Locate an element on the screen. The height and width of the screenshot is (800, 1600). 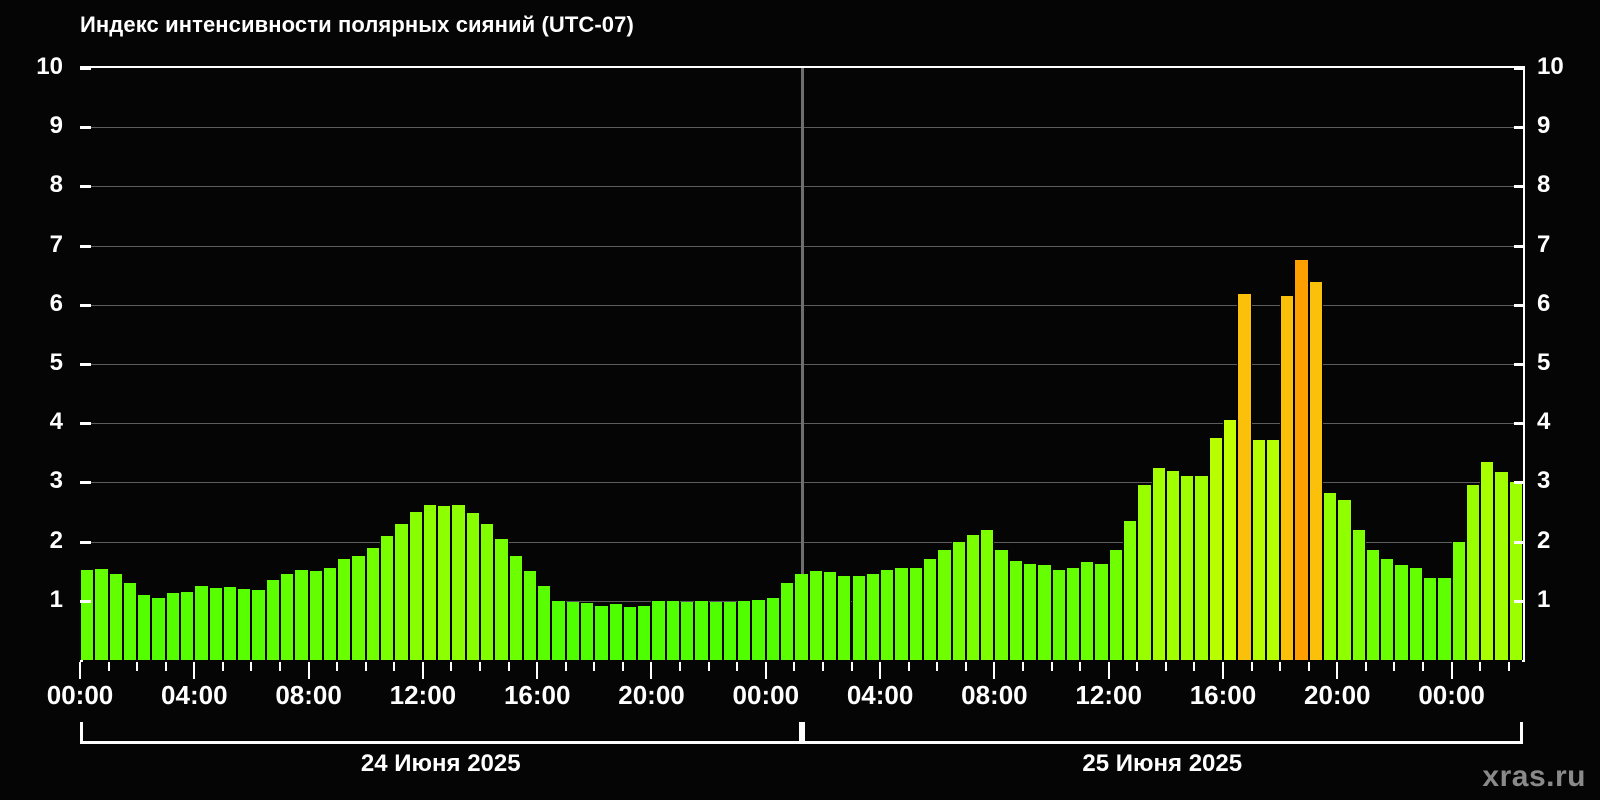
y-tick-label-right: 4 is located at coordinates (1544, 422).